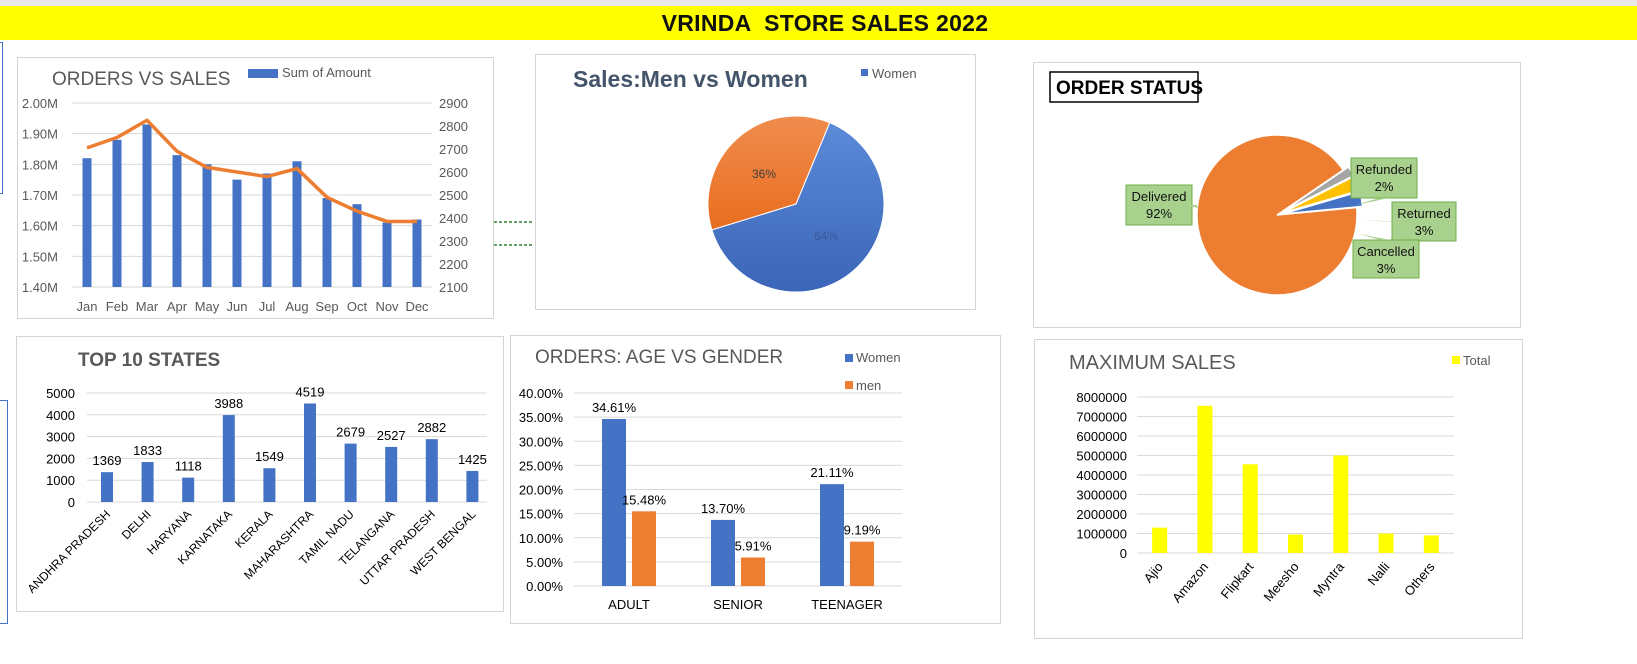 This screenshot has width=1637, height=664. I want to click on x-tick-label: Amazon, so click(1190, 582).